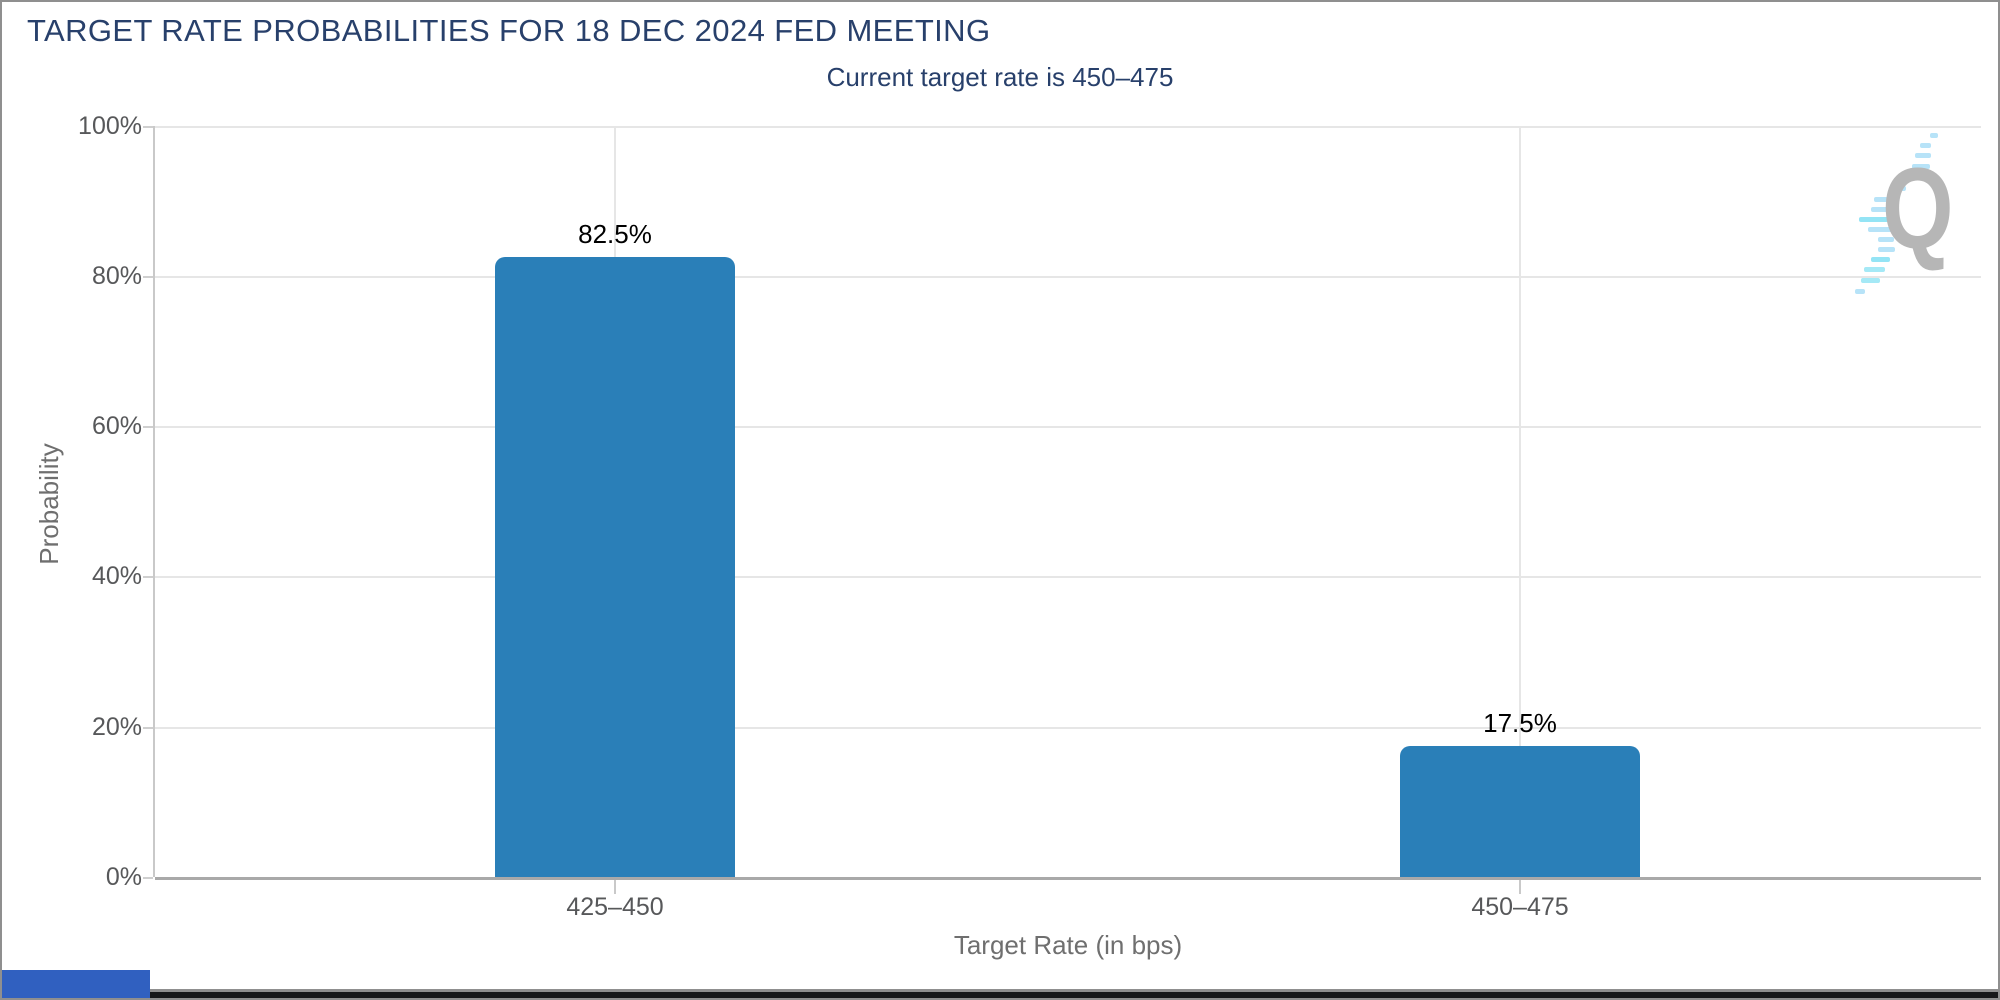 The width and height of the screenshot is (2000, 1000). I want to click on y-tick-label: 80%, so click(116, 276).